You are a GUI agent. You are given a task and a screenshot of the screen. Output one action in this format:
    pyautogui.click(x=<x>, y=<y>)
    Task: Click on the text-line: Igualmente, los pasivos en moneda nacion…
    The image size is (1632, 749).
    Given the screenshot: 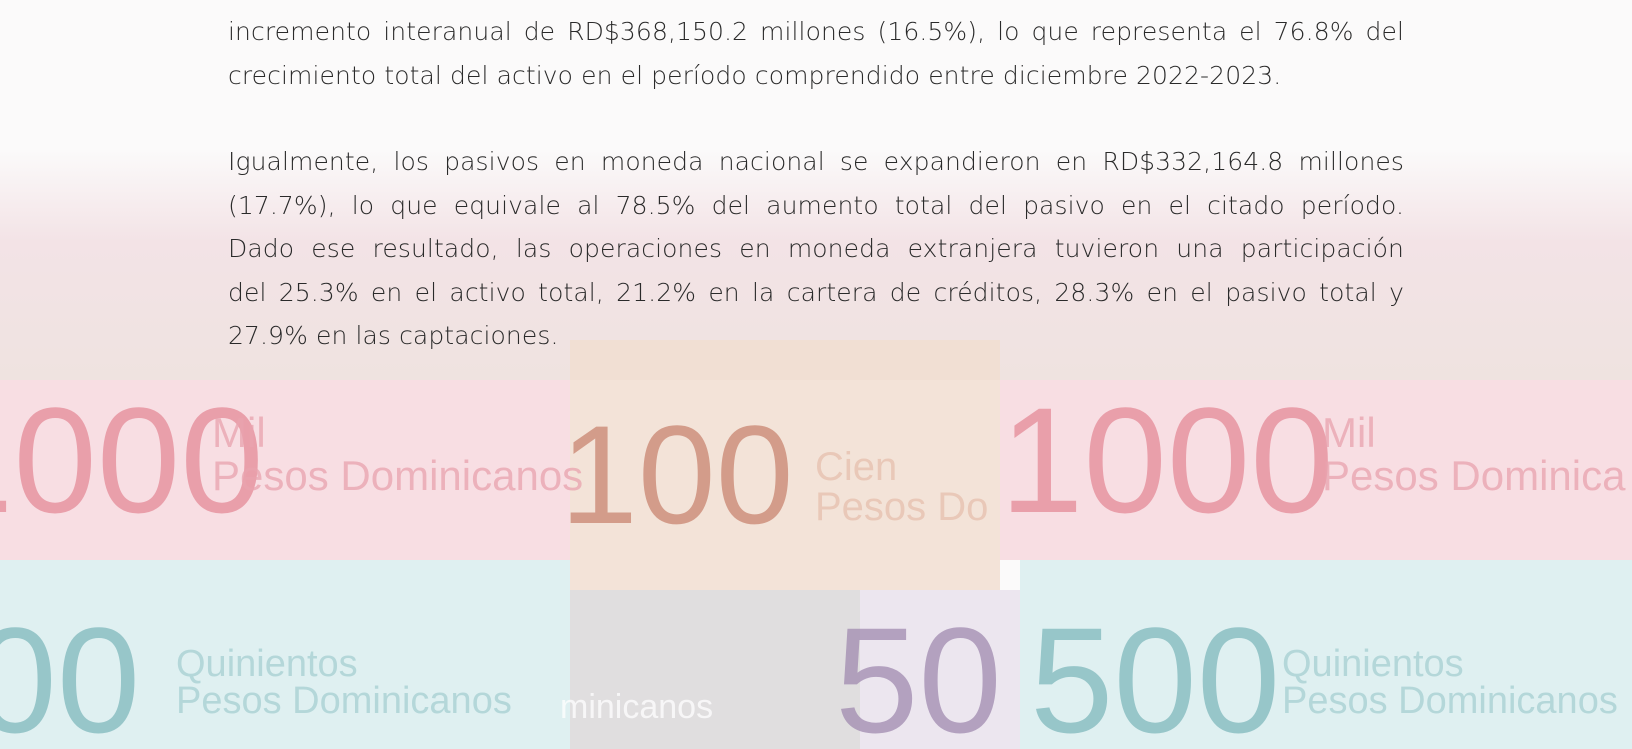 What is the action you would take?
    pyautogui.click(x=816, y=161)
    